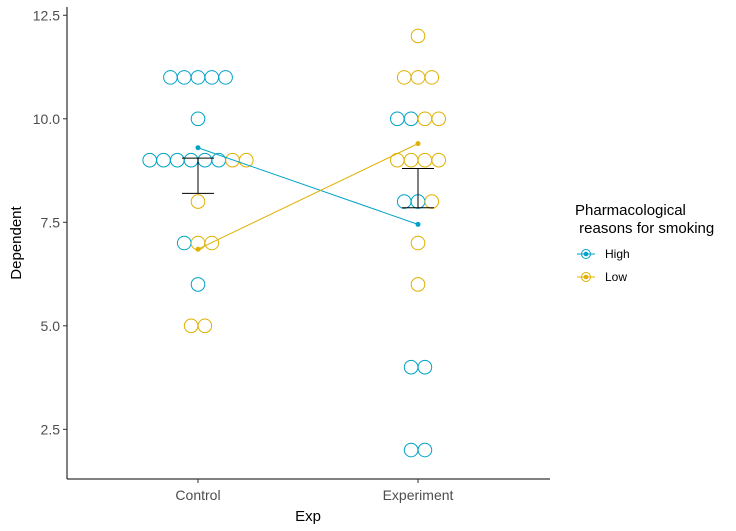 This screenshot has width=736, height=531. What do you see at coordinates (51, 326) in the screenshot?
I see `y-tick-label-1: 5.0` at bounding box center [51, 326].